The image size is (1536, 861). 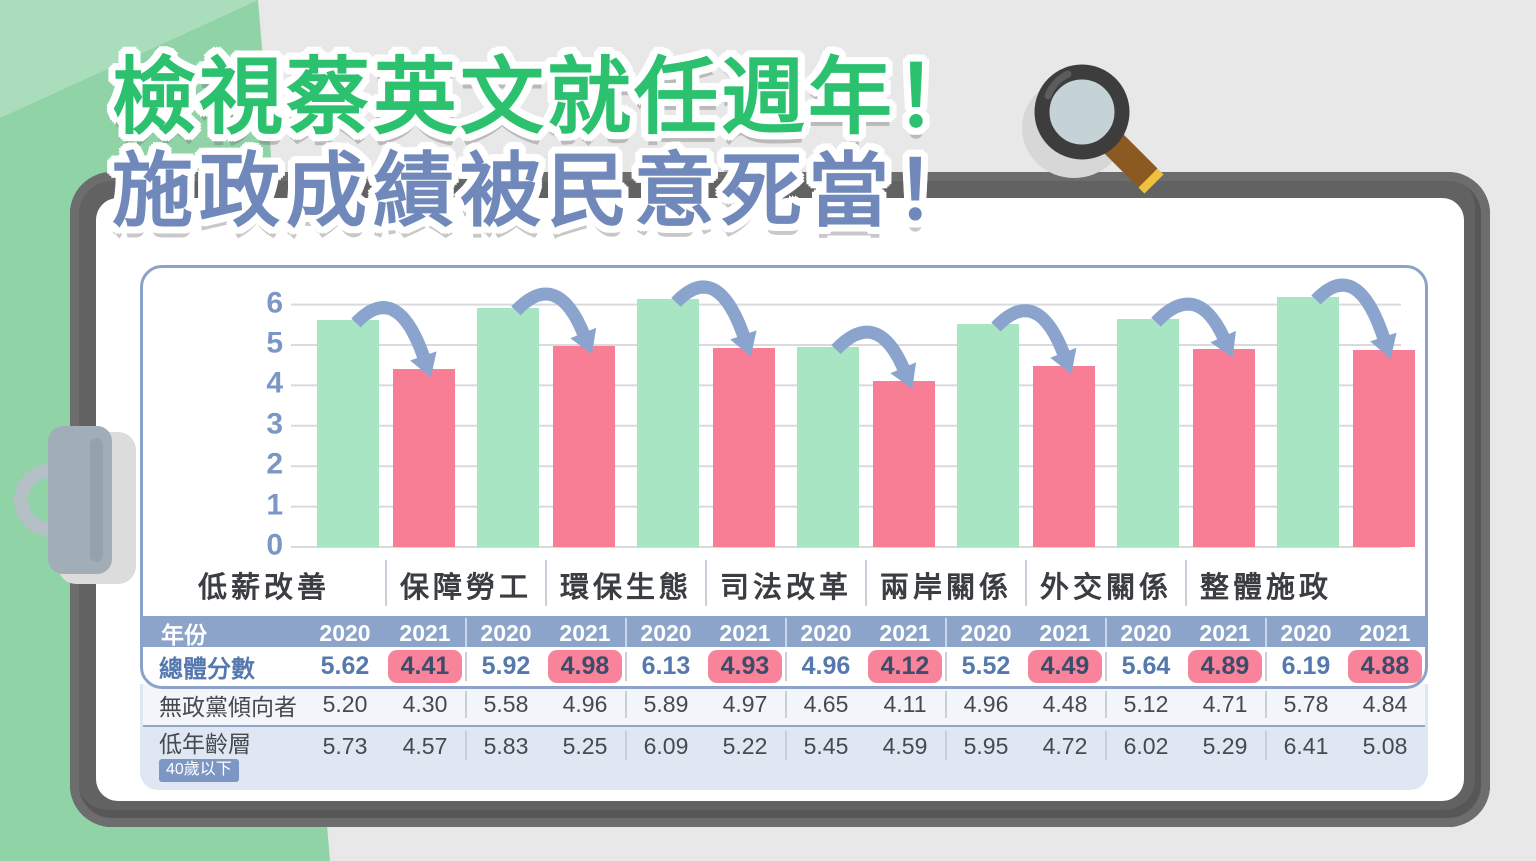 I want to click on score-2021-cell: 4.41, so click(x=425, y=666).